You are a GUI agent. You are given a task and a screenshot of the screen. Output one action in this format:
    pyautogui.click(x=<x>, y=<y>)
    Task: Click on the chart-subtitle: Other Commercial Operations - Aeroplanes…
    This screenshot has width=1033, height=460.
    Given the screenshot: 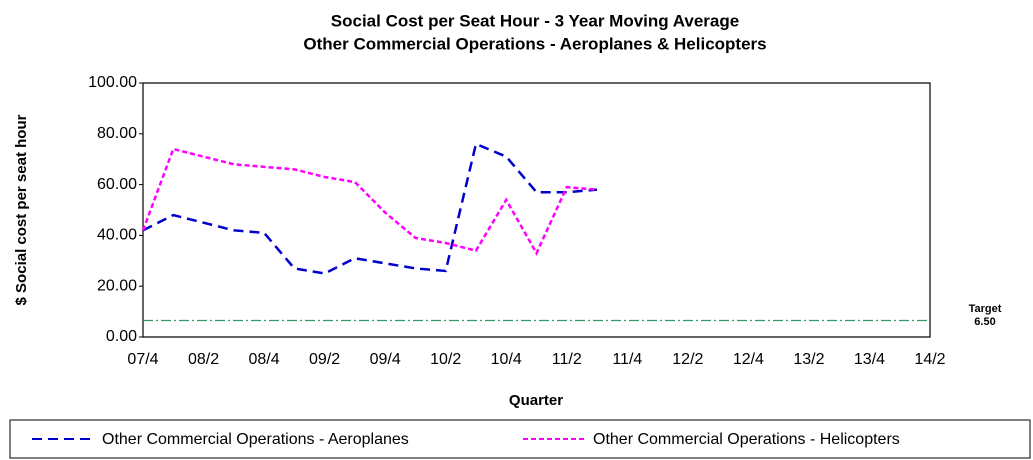 What is the action you would take?
    pyautogui.click(x=534, y=43)
    